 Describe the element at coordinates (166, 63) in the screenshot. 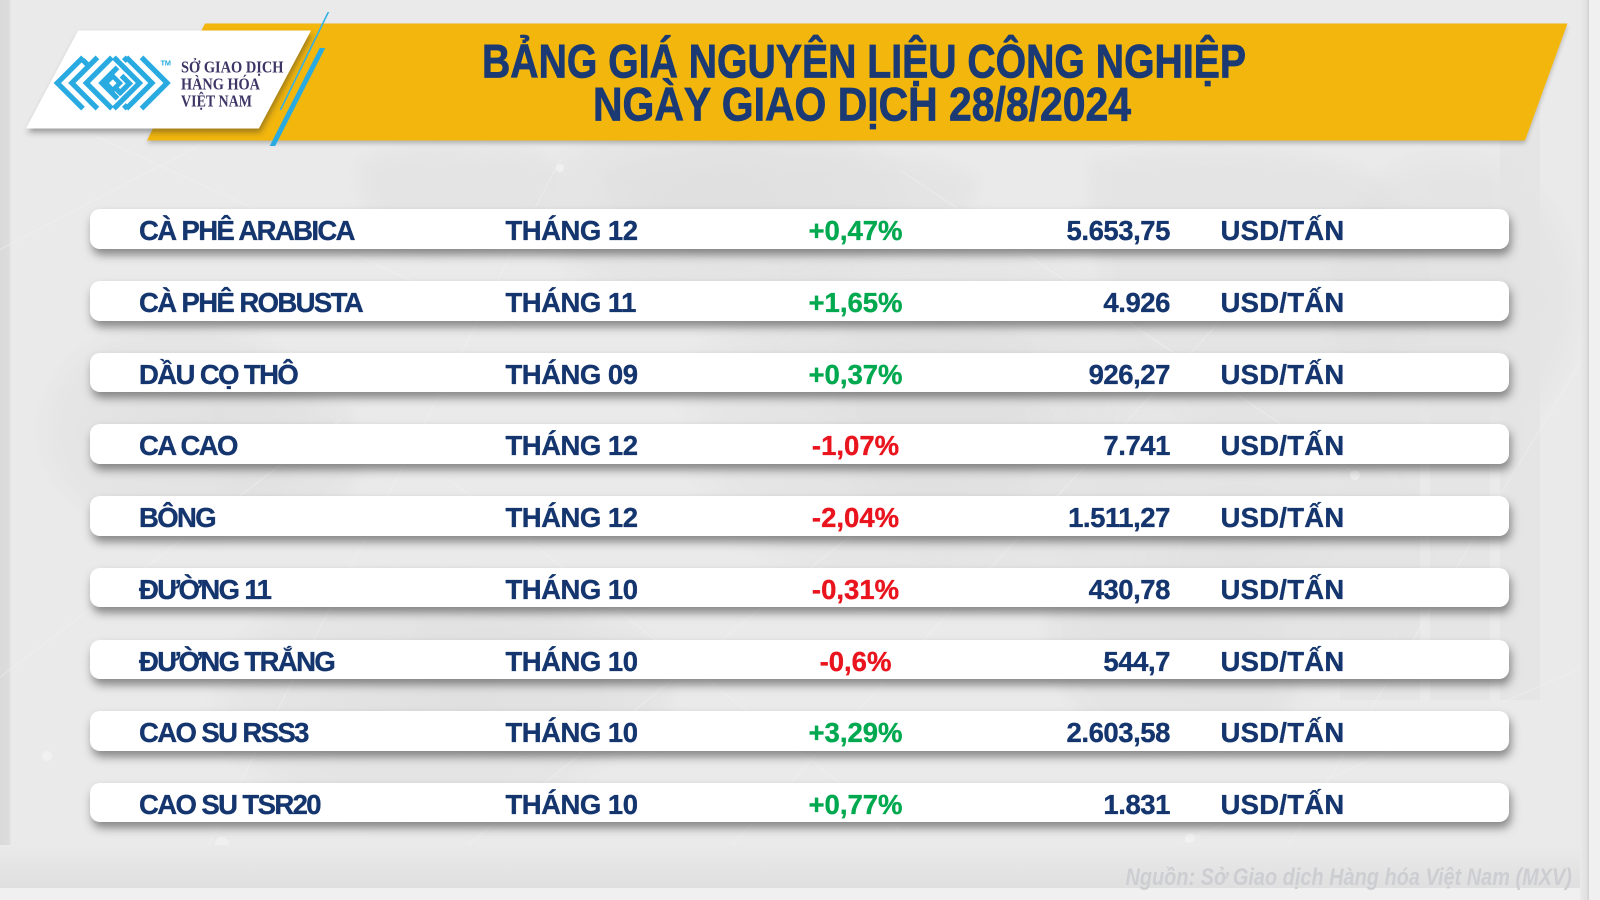

I see `svg-text: TM` at that location.